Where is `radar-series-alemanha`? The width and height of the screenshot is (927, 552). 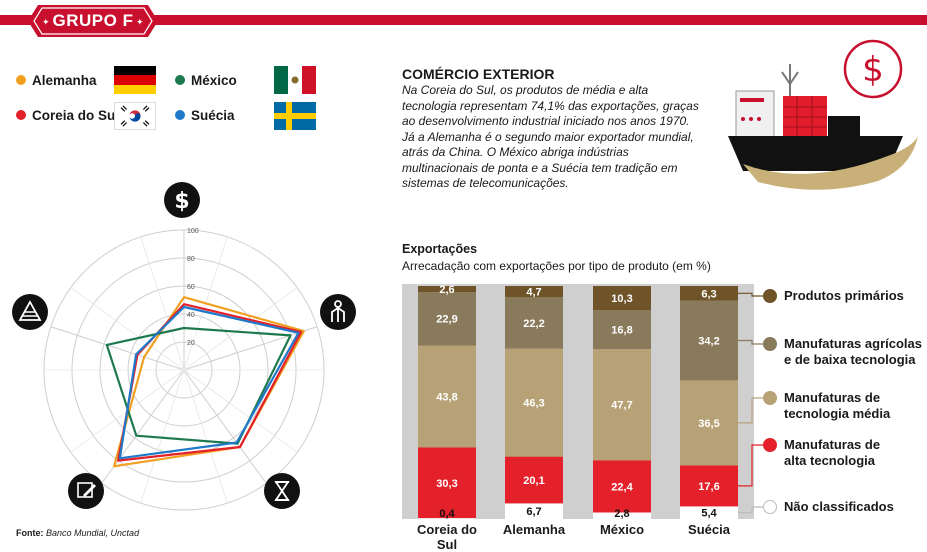 radar-series-alemanha is located at coordinates (208, 382).